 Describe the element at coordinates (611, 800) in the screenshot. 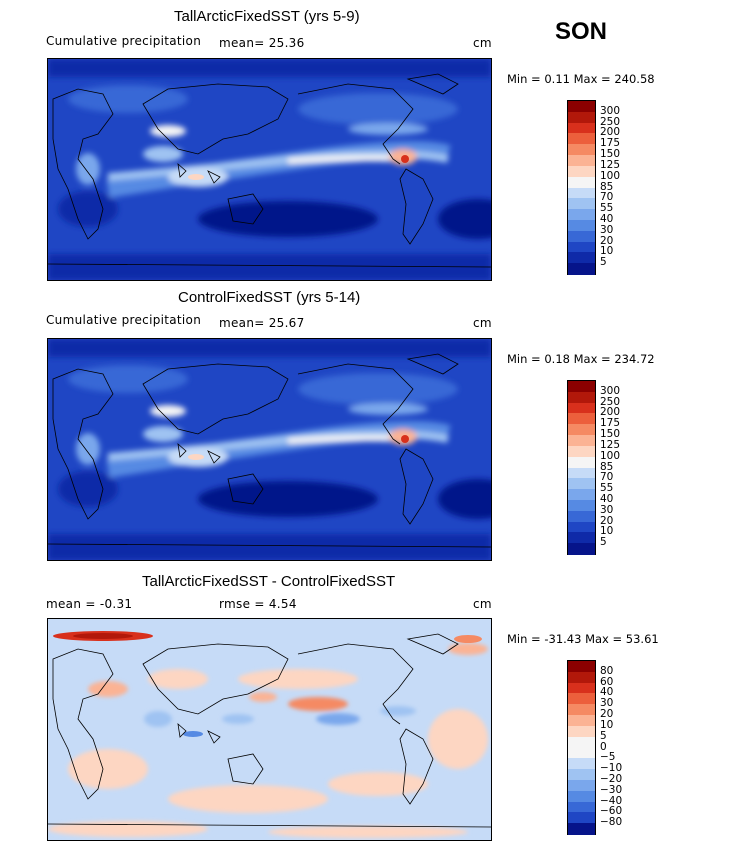

I see `colorbar-label: −40` at that location.